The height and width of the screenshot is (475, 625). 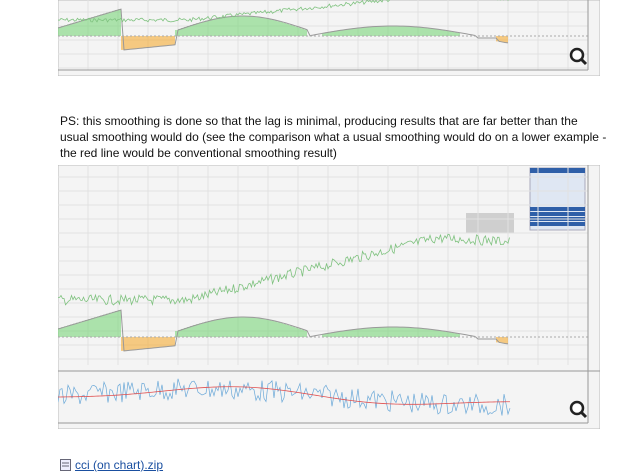 I want to click on attachment: cci (on chart).zip, so click(x=111, y=465).